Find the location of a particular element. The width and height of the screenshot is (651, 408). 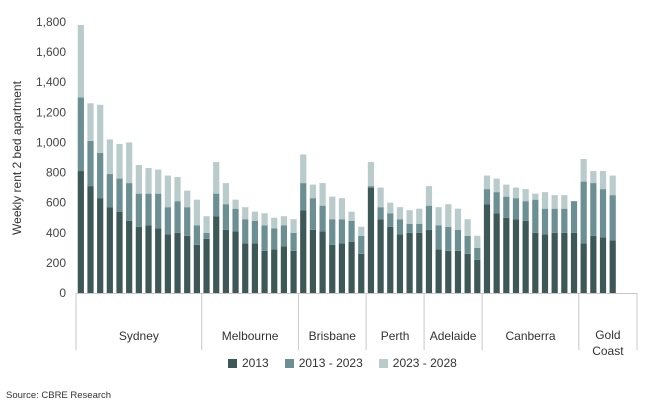

group-label: Sydney is located at coordinates (139, 336).